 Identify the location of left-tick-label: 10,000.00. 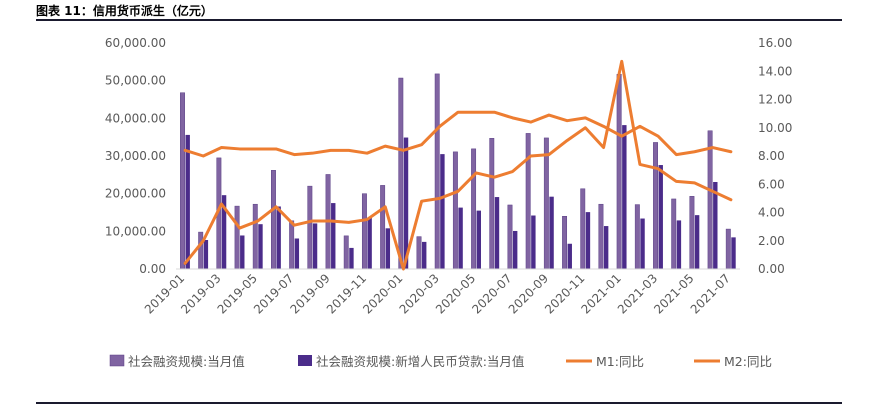
(135, 231).